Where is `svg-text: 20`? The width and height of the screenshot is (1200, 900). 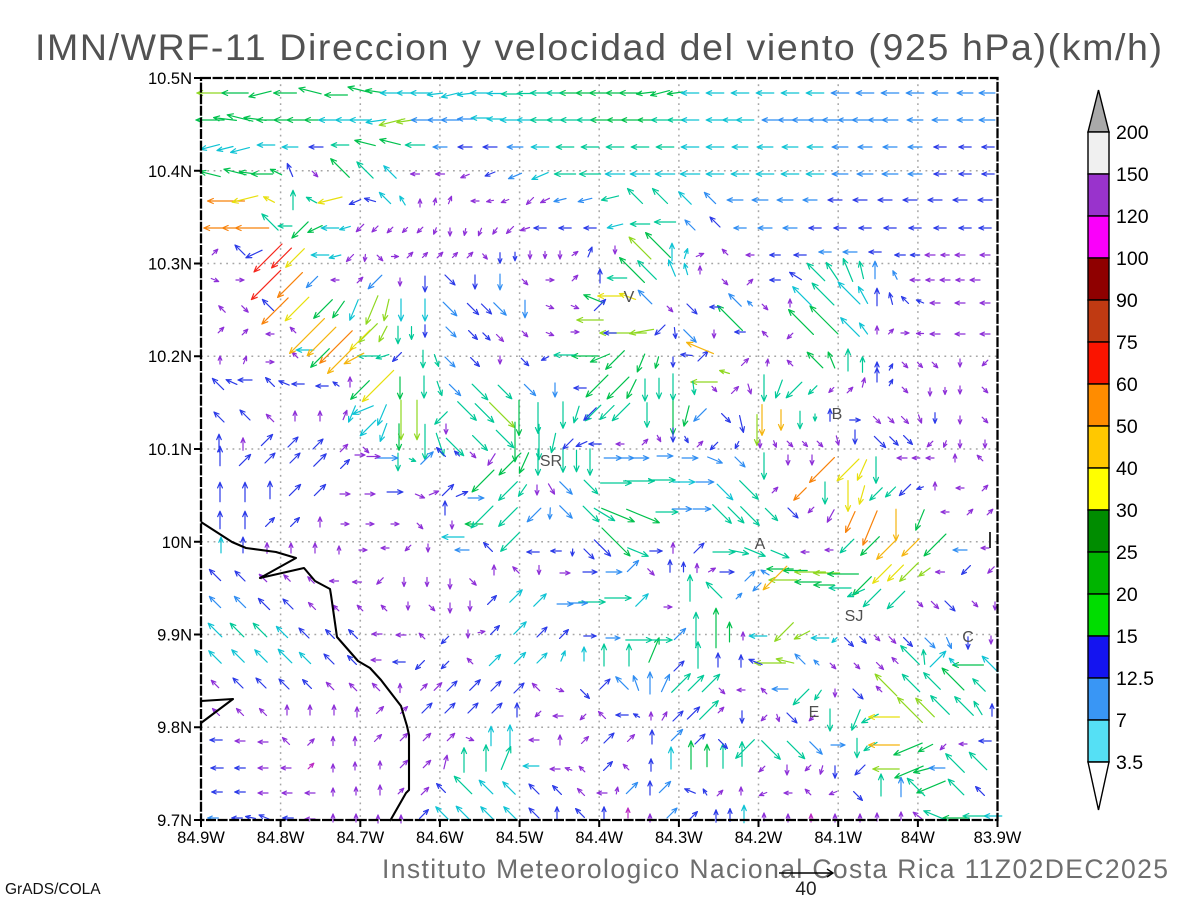 svg-text: 20 is located at coordinates (1127, 595).